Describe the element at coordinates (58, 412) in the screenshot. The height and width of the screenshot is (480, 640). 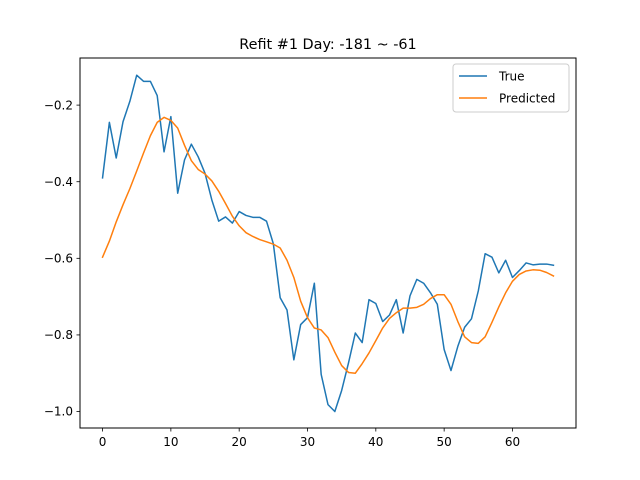
I see `y-tick-label: −1.0` at that location.